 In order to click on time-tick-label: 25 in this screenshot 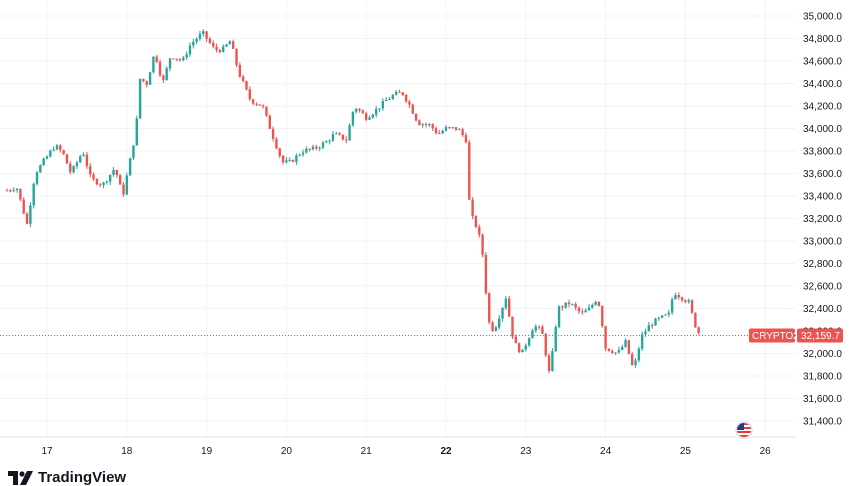, I will do `click(686, 451)`.